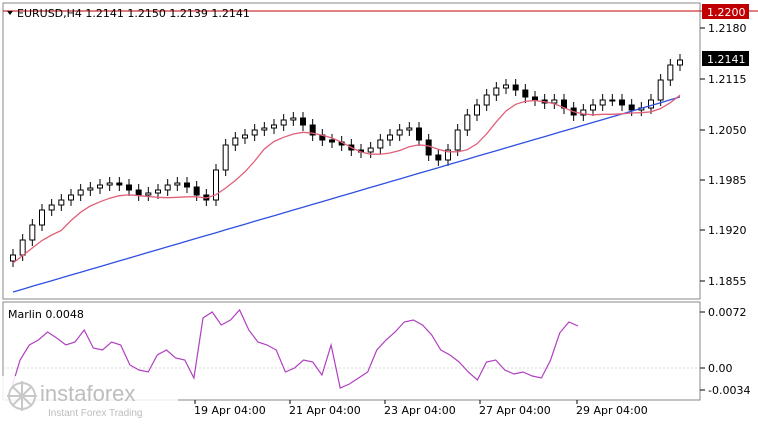 The height and width of the screenshot is (426, 758). I want to click on price-tick-label: 1.1855, so click(727, 281).